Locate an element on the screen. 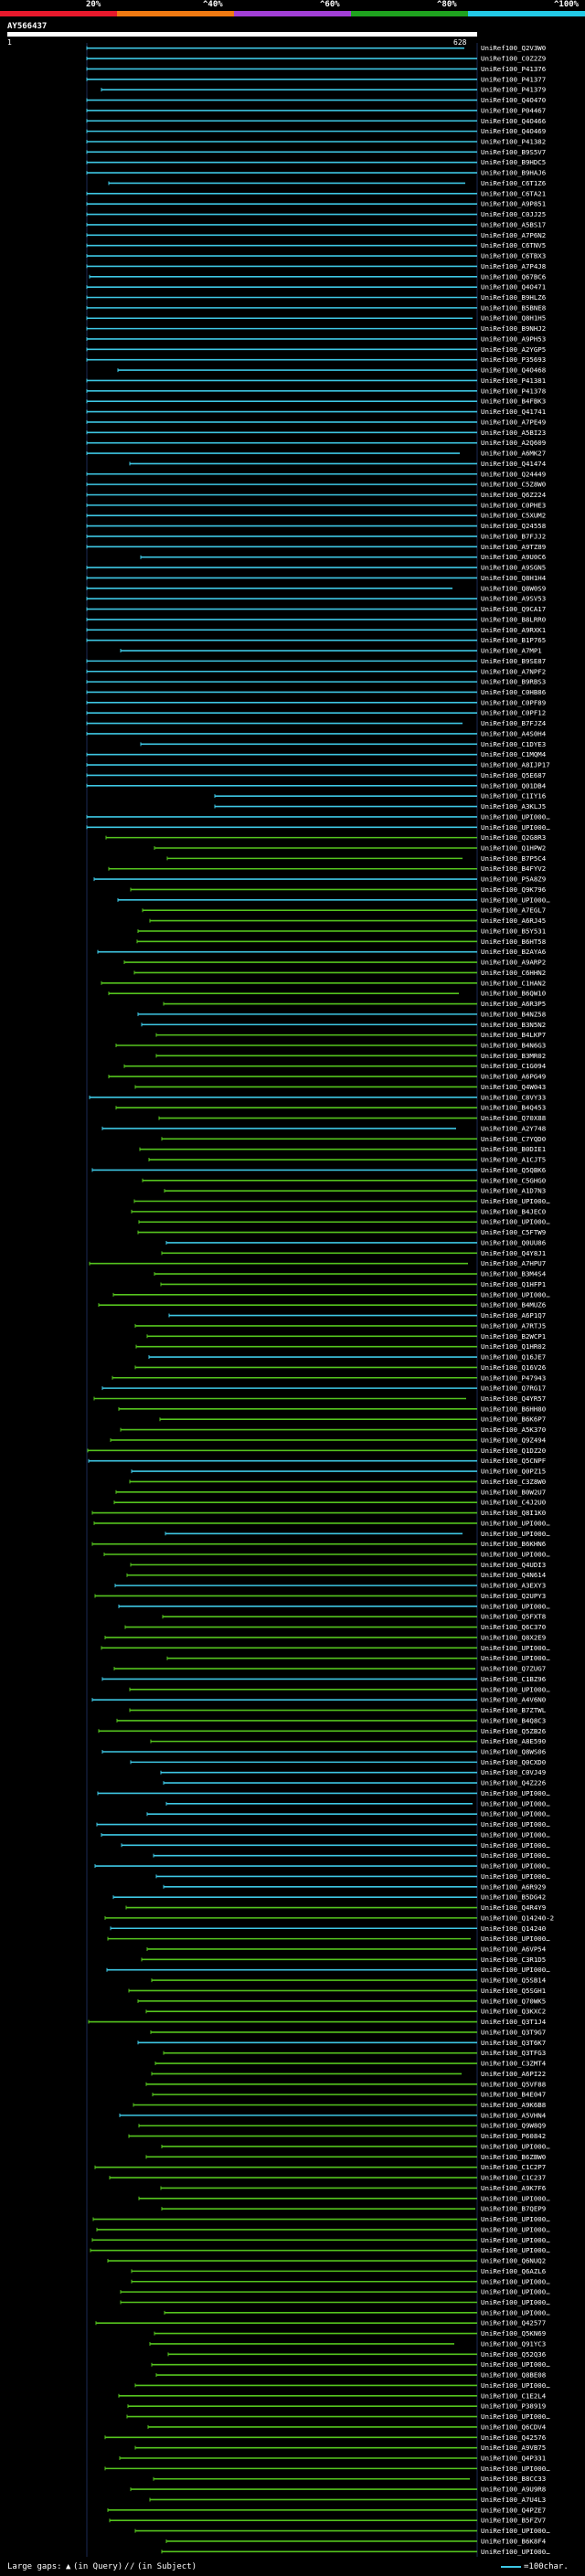  hit-label: UniRef100_A2Q609 is located at coordinates (513, 443).